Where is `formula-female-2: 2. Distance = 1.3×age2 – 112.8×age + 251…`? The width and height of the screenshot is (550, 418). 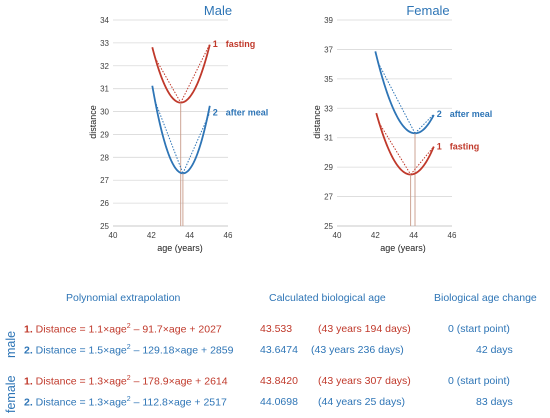 formula-female-2: 2. Distance = 1.3×age2 – 112.8×age + 251… is located at coordinates (125, 402).